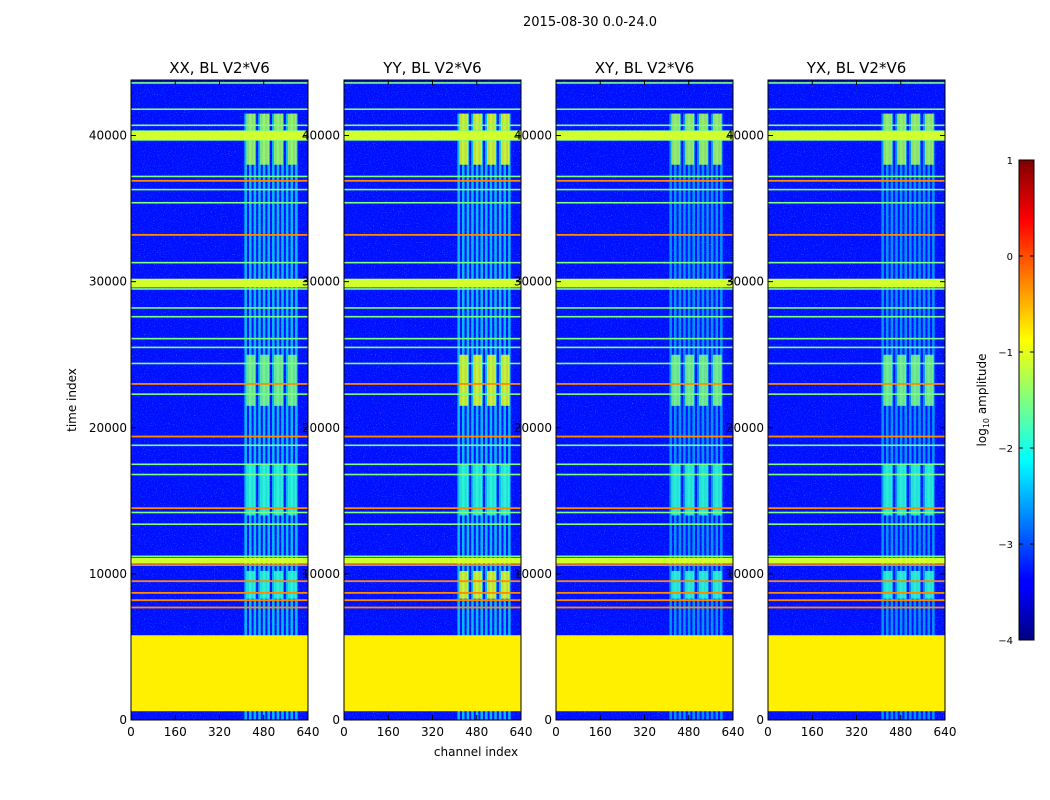  Describe the element at coordinates (131, 732) in the screenshot. I see `x-tick-label: 0` at that location.